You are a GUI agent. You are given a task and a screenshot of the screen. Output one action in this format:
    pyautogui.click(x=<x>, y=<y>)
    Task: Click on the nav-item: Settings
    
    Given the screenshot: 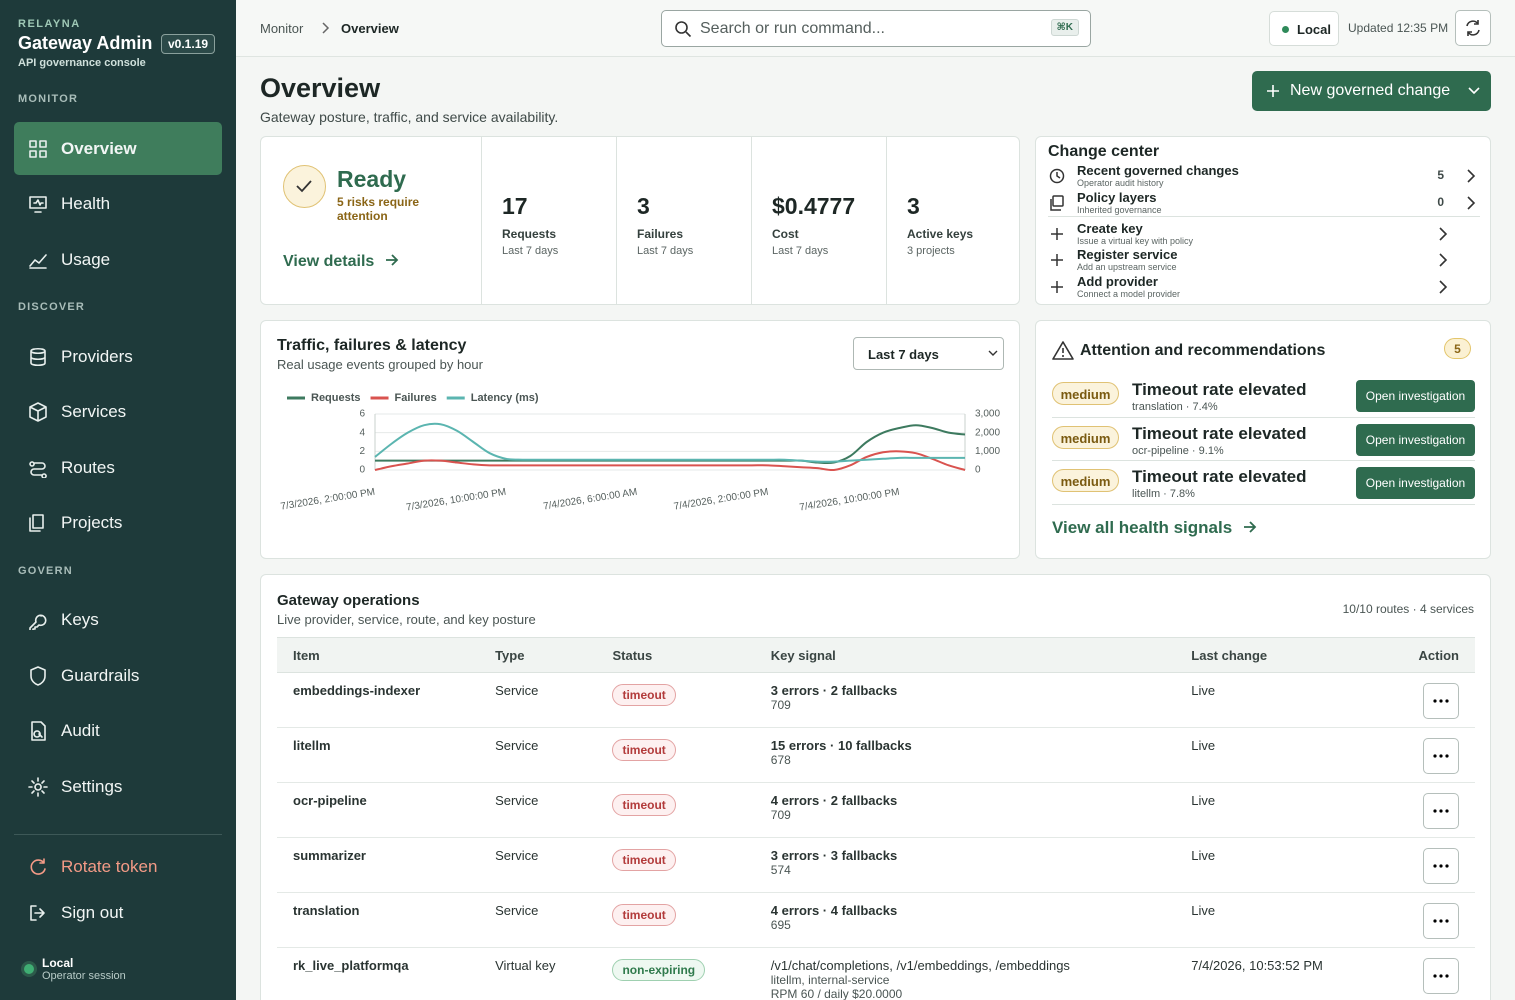 What is the action you would take?
    pyautogui.click(x=118, y=786)
    